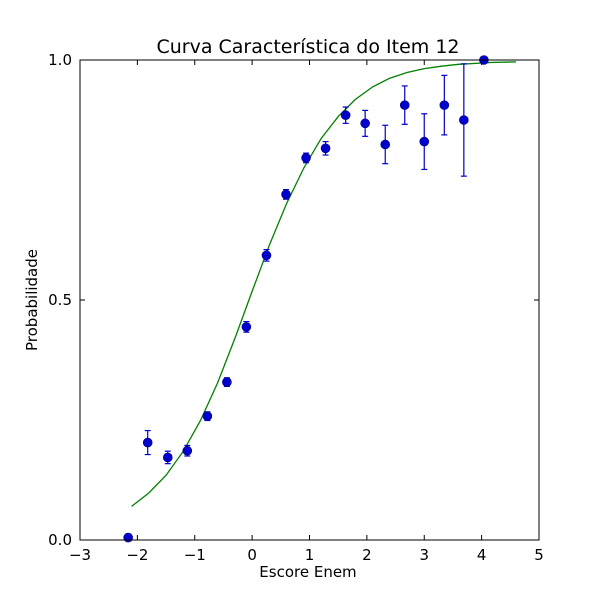 The width and height of the screenshot is (600, 600). I want to click on x-tick-label: 1, so click(310, 555).